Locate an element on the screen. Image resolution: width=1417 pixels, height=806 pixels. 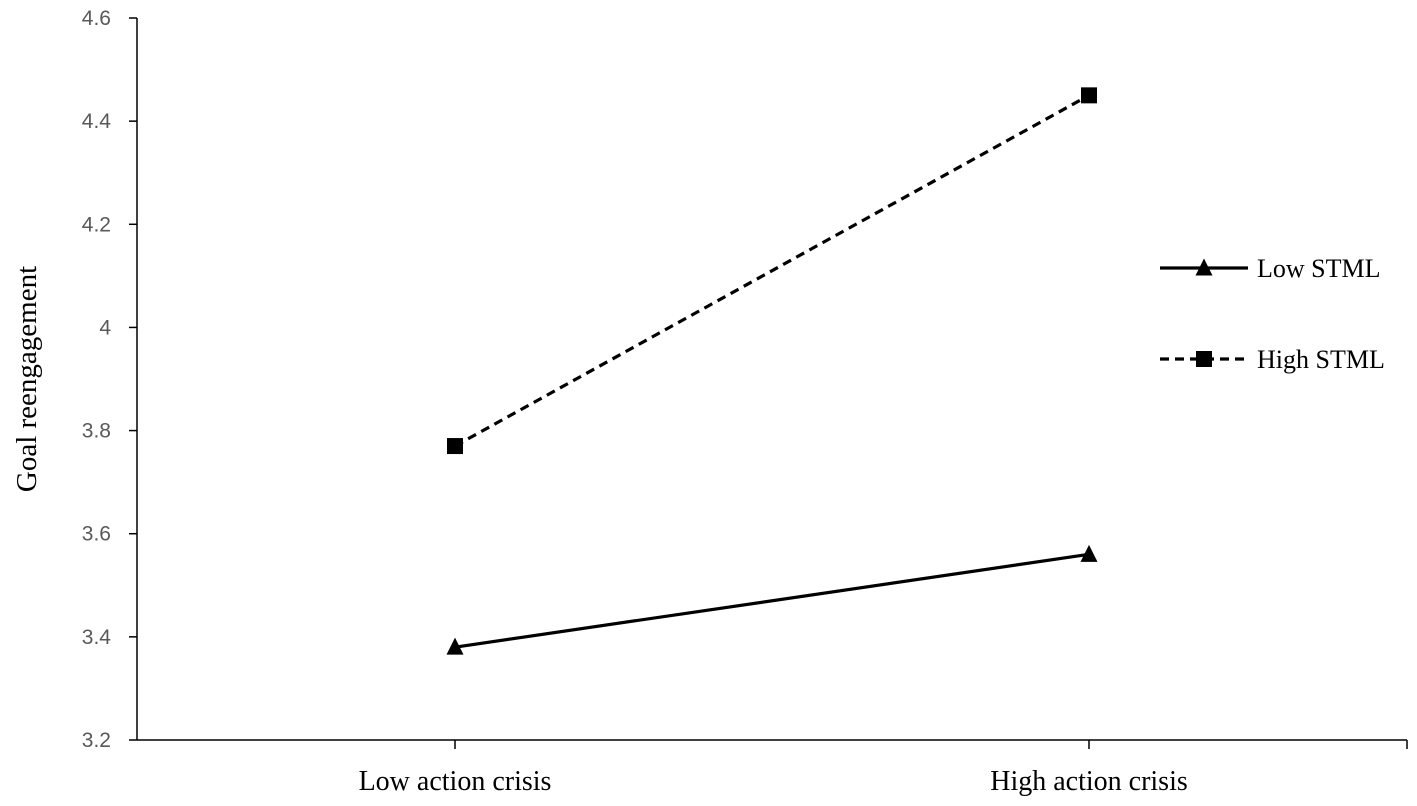
y-tick-label: 3.6 is located at coordinates (96, 534).